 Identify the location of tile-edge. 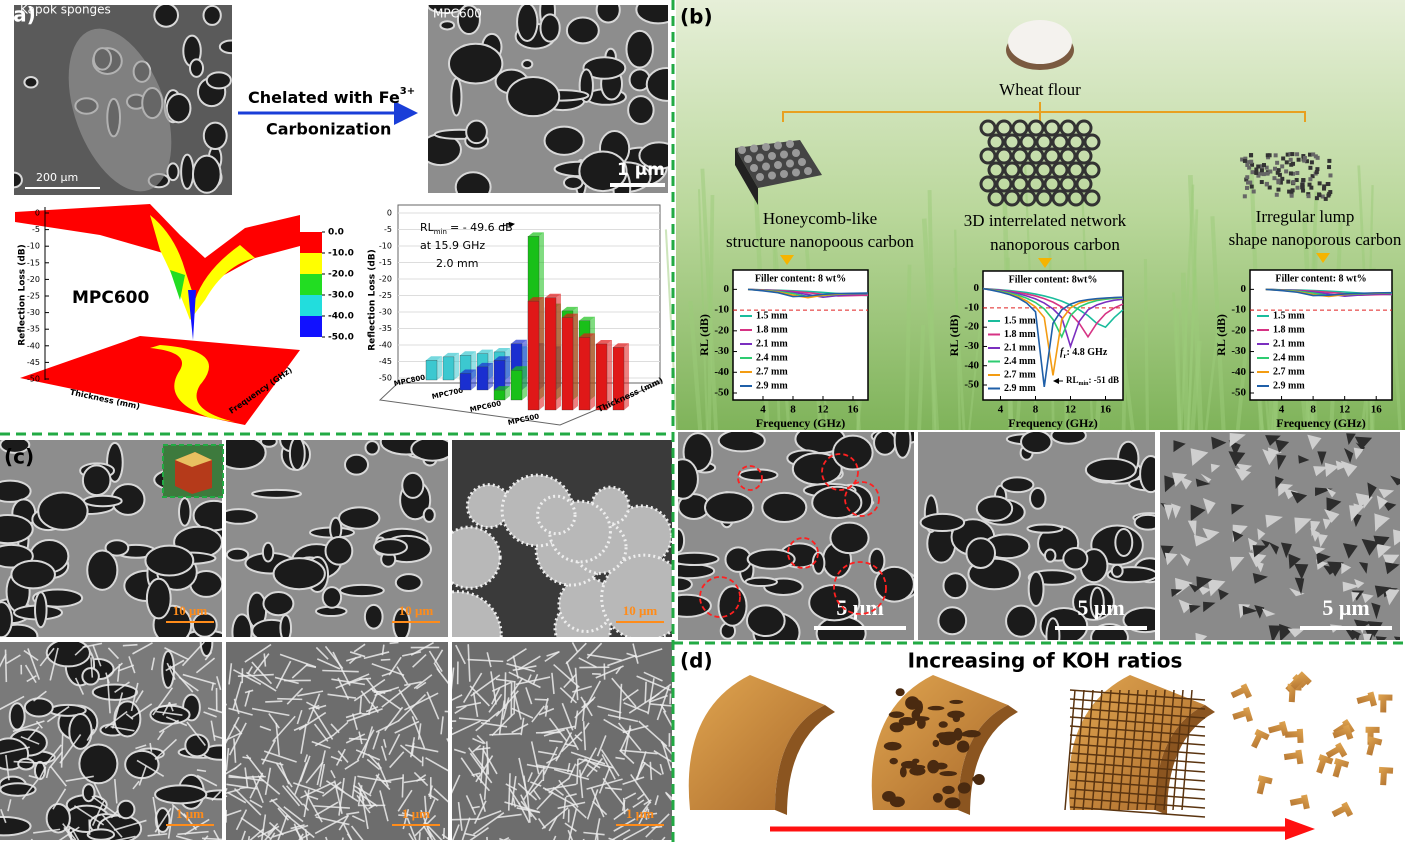
(988, 760).